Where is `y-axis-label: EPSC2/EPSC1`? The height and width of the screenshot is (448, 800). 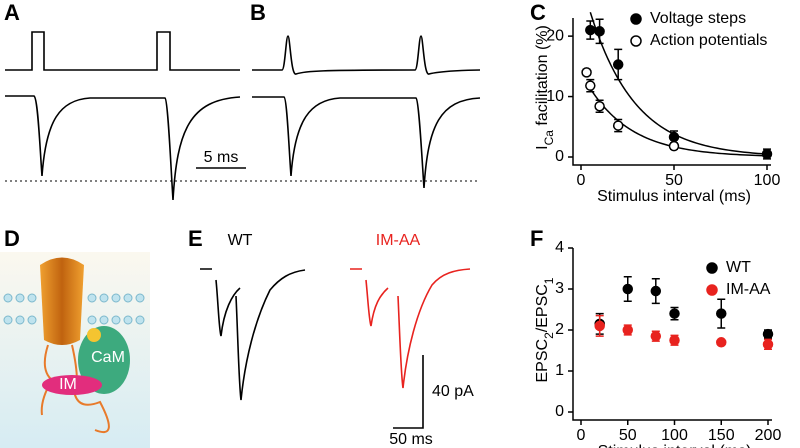
y-axis-label: EPSC2/EPSC1 is located at coordinates (545, 329).